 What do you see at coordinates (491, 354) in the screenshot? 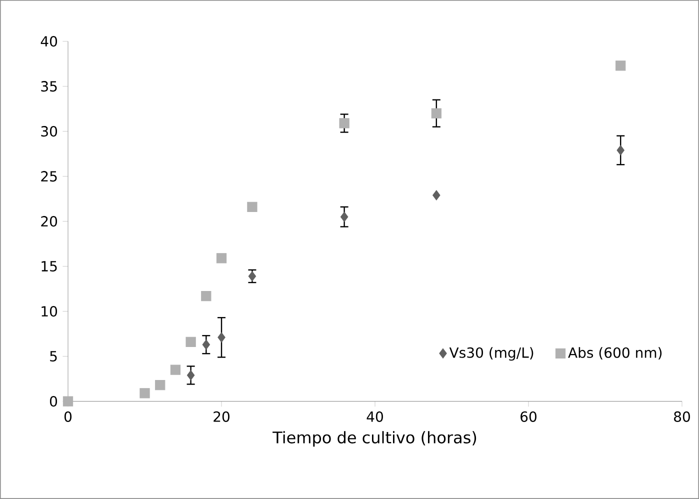
I see `legend-label: Vs30 (mg/L)` at bounding box center [491, 354].